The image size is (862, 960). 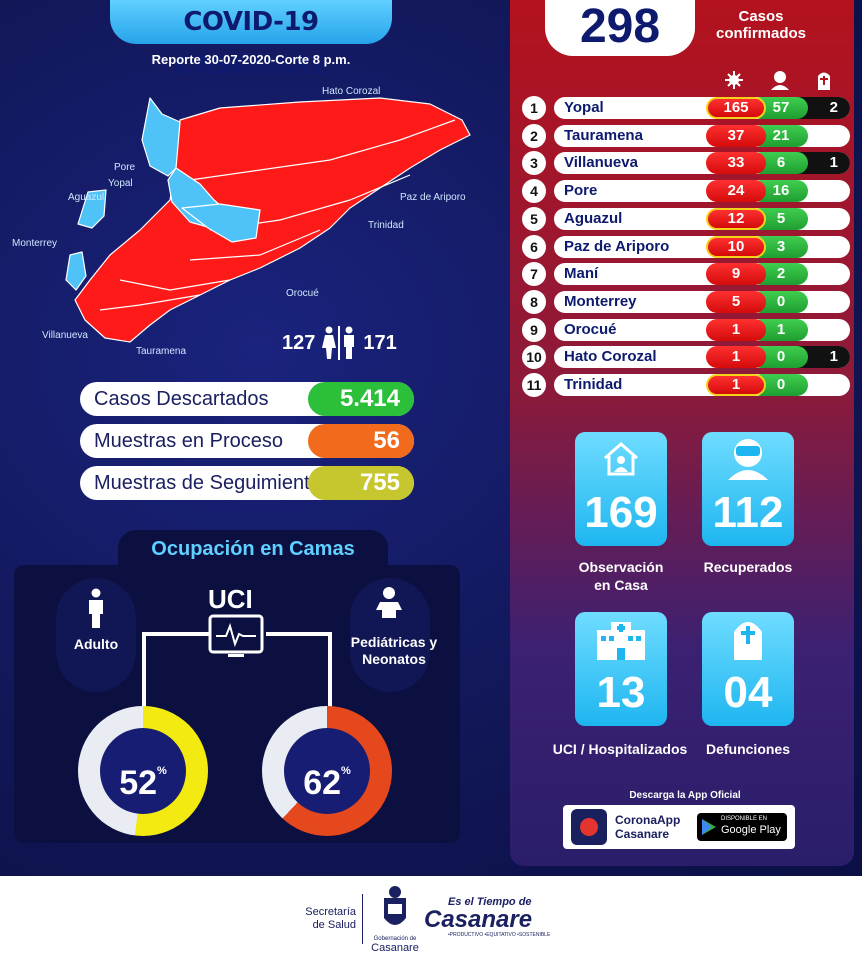 What do you see at coordinates (534, 385) in the screenshot?
I see `row-number: 11` at bounding box center [534, 385].